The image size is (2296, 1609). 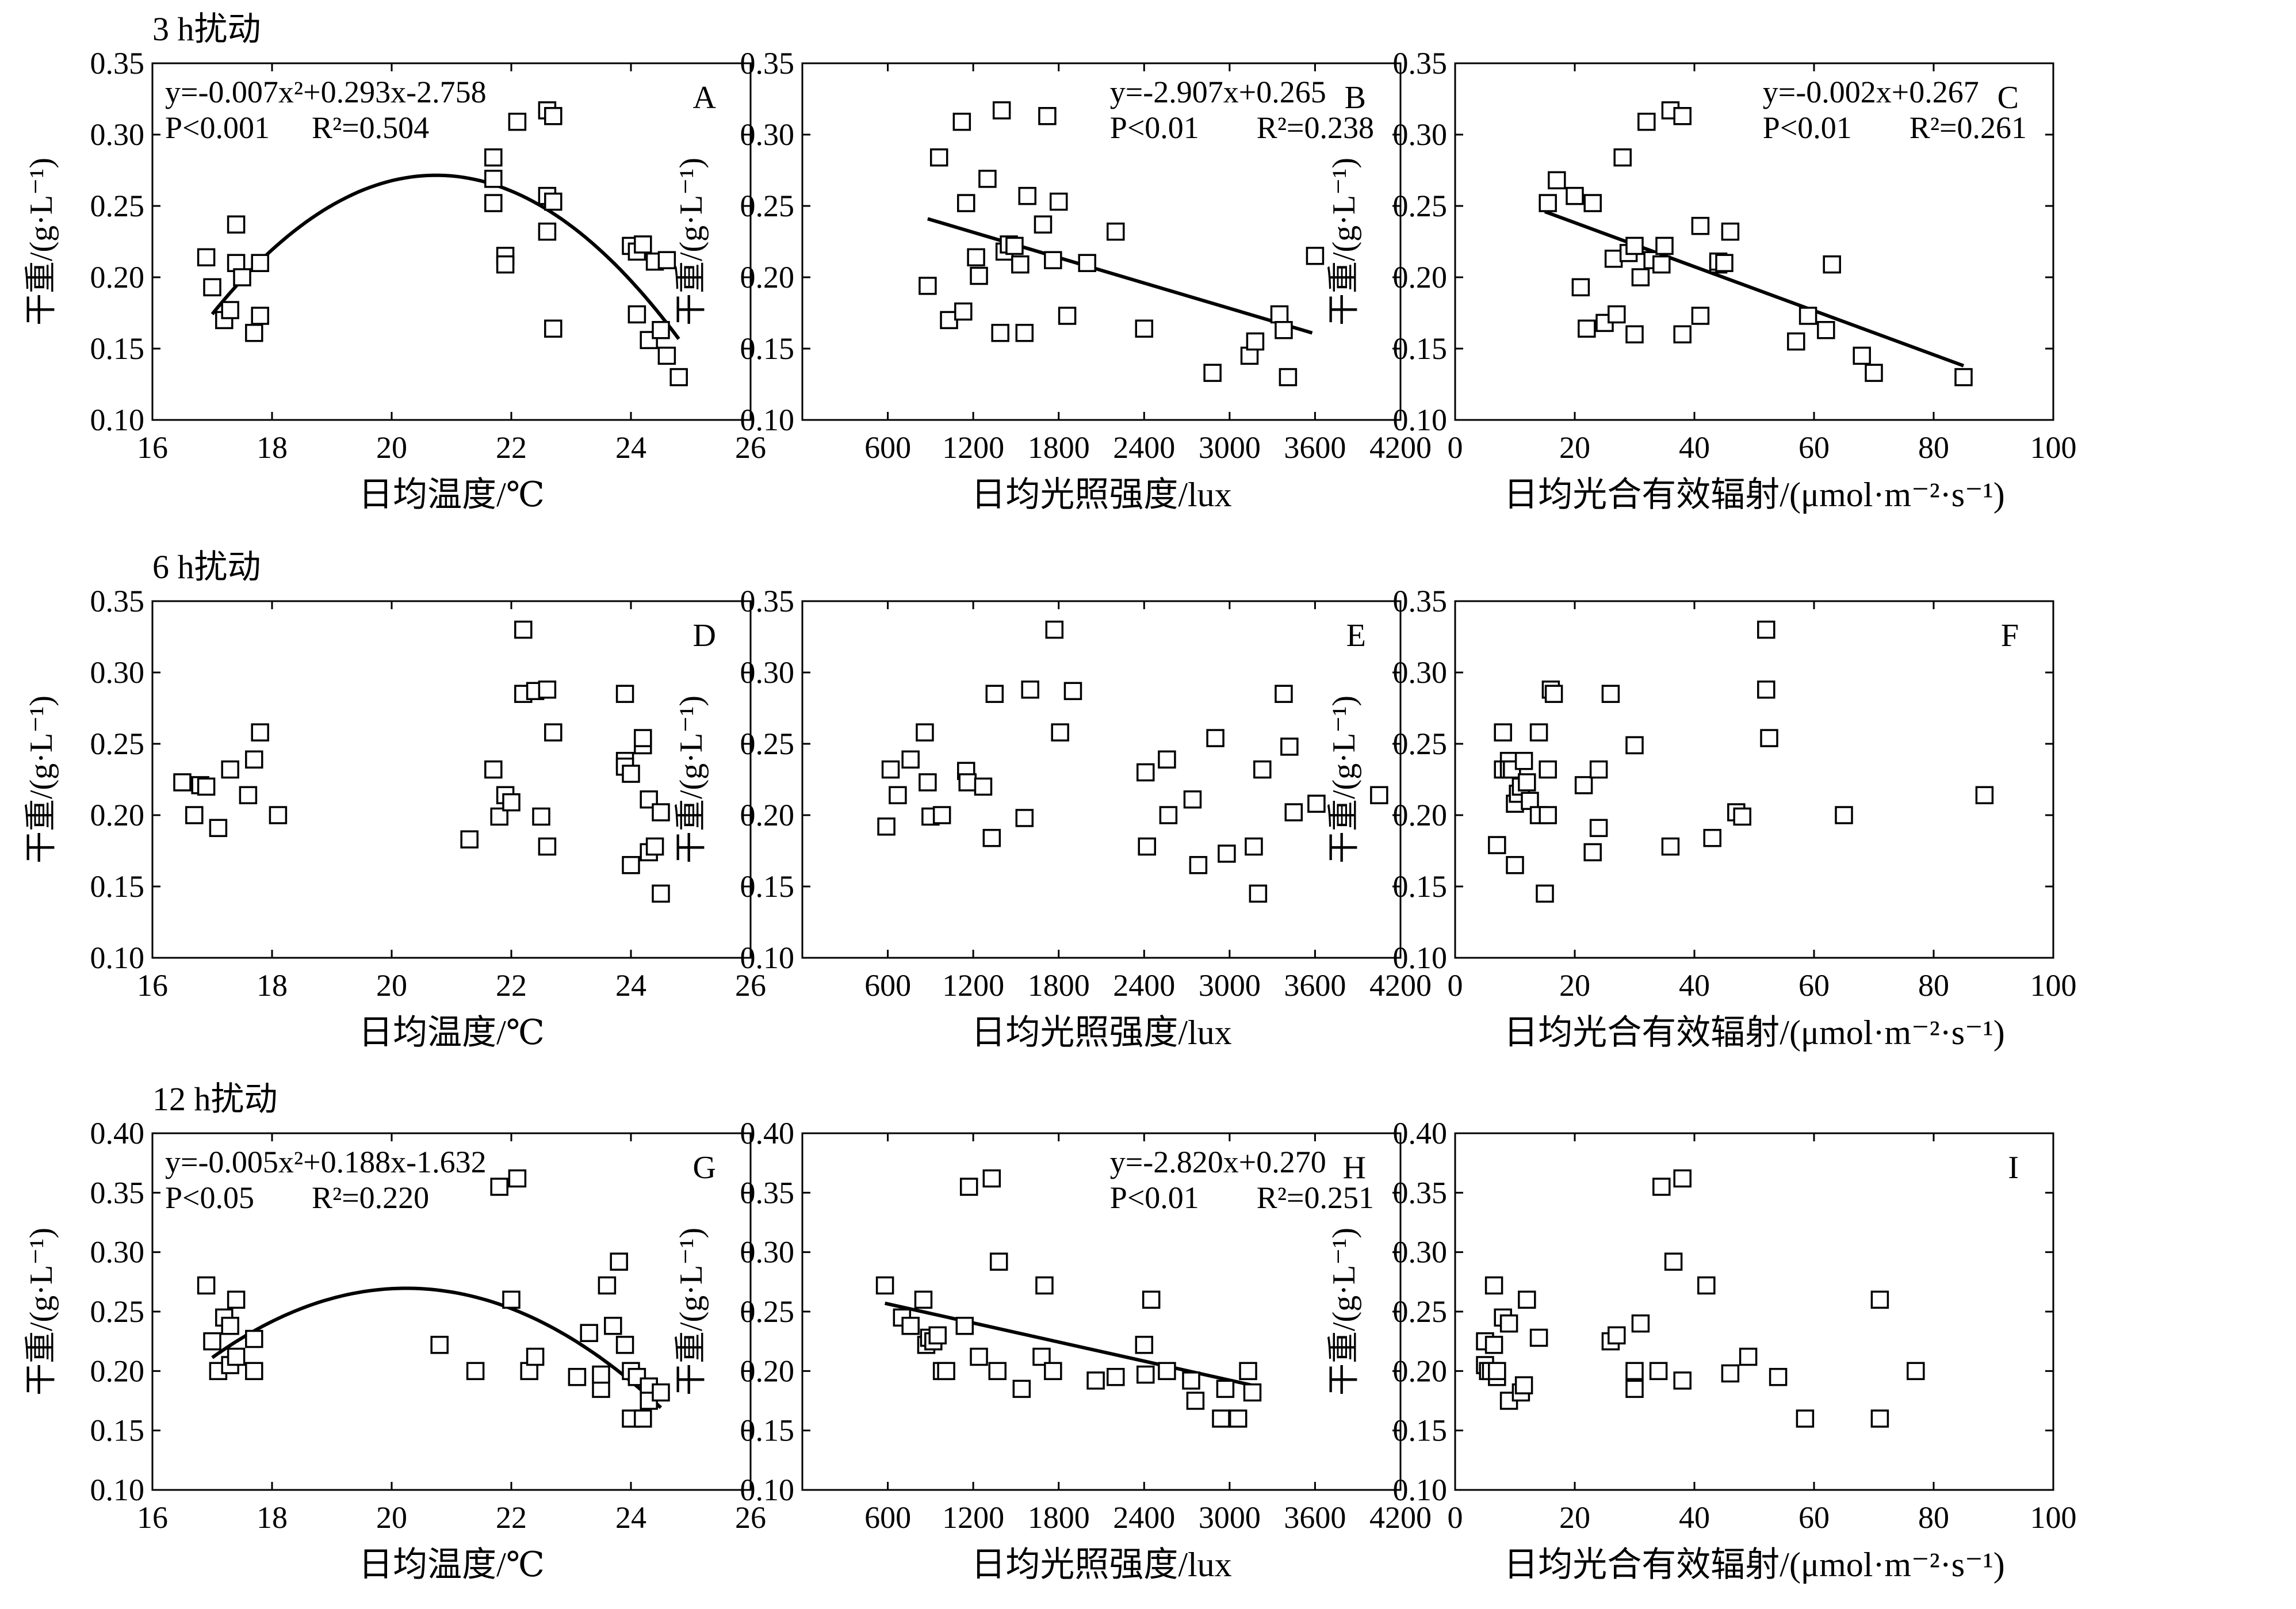 What do you see at coordinates (272, 1517) in the screenshot?
I see `x-tick-label: 18` at bounding box center [272, 1517].